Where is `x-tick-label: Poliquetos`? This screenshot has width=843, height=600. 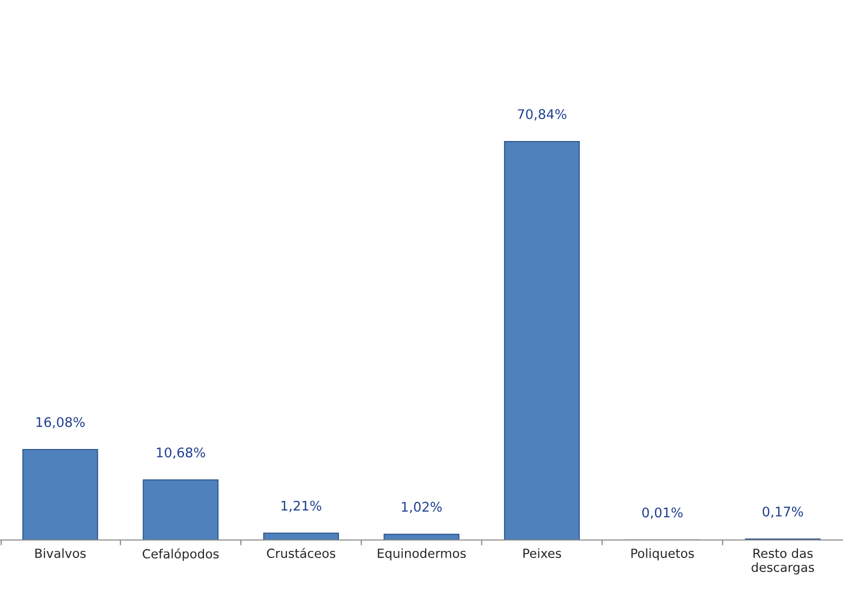
x-tick-label: Poliquetos is located at coordinates (662, 554).